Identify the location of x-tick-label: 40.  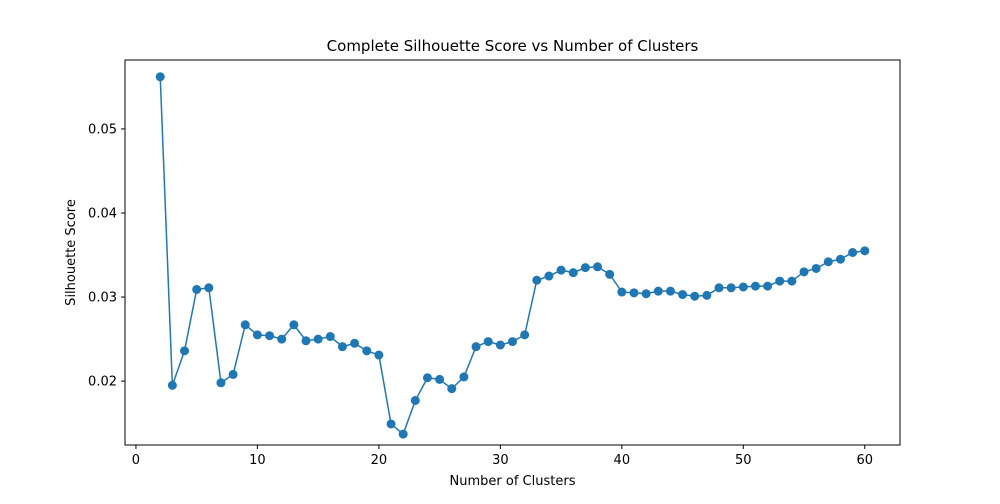
(622, 460).